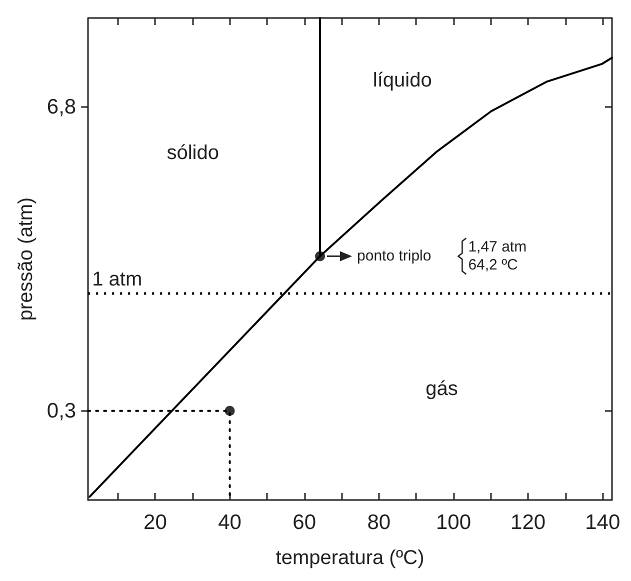 This screenshot has height=581, width=631. What do you see at coordinates (350, 558) in the screenshot?
I see `x-axis-title: temperatura (ºC)` at bounding box center [350, 558].